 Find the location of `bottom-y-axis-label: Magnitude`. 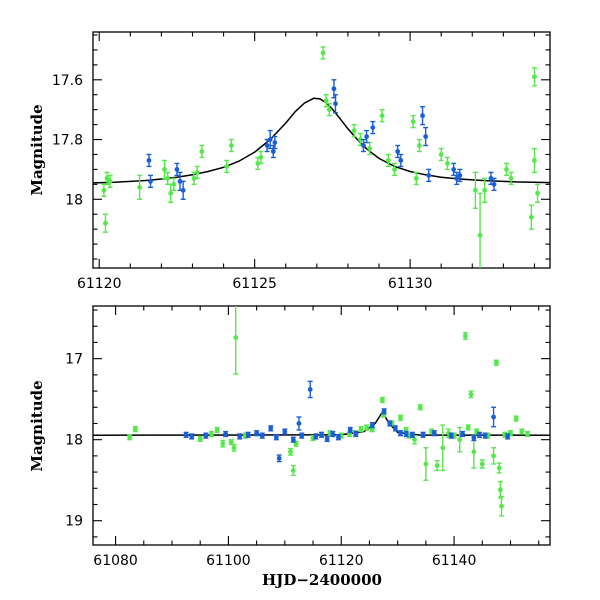

bottom-y-axis-label: Magnitude is located at coordinates (37, 425).